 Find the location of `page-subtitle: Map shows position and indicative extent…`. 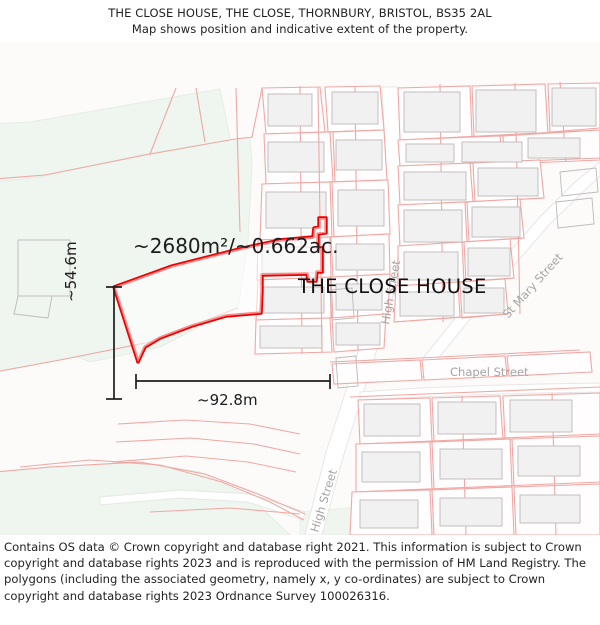

page-subtitle: Map shows position and indicative extent… is located at coordinates (300, 29).